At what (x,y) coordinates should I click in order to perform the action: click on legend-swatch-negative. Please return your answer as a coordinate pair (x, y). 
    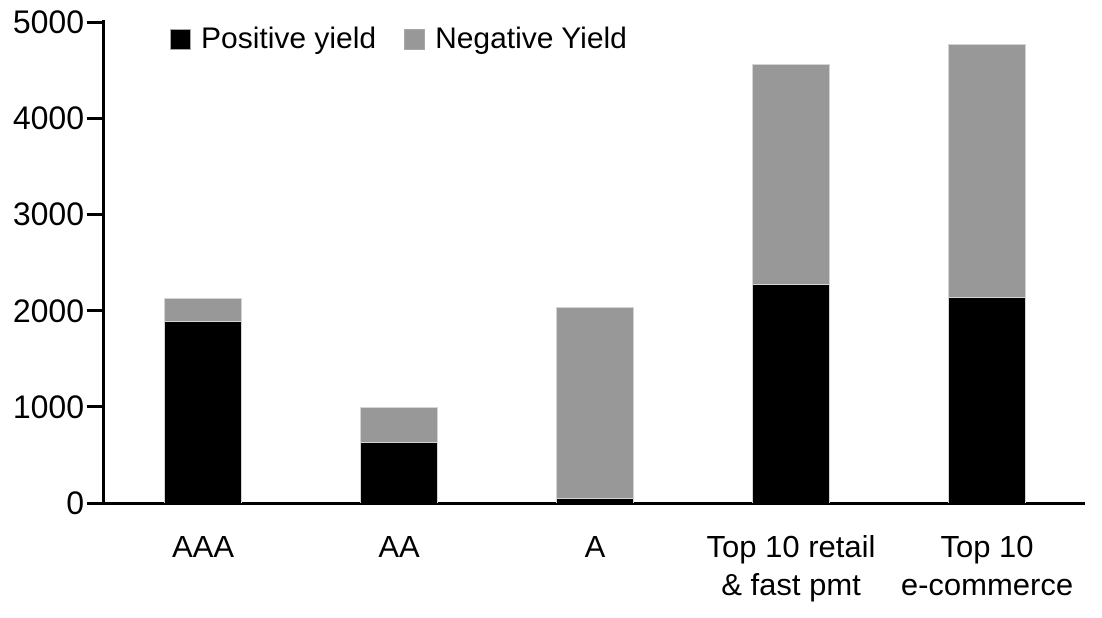
    Looking at the image, I should click on (415, 39).